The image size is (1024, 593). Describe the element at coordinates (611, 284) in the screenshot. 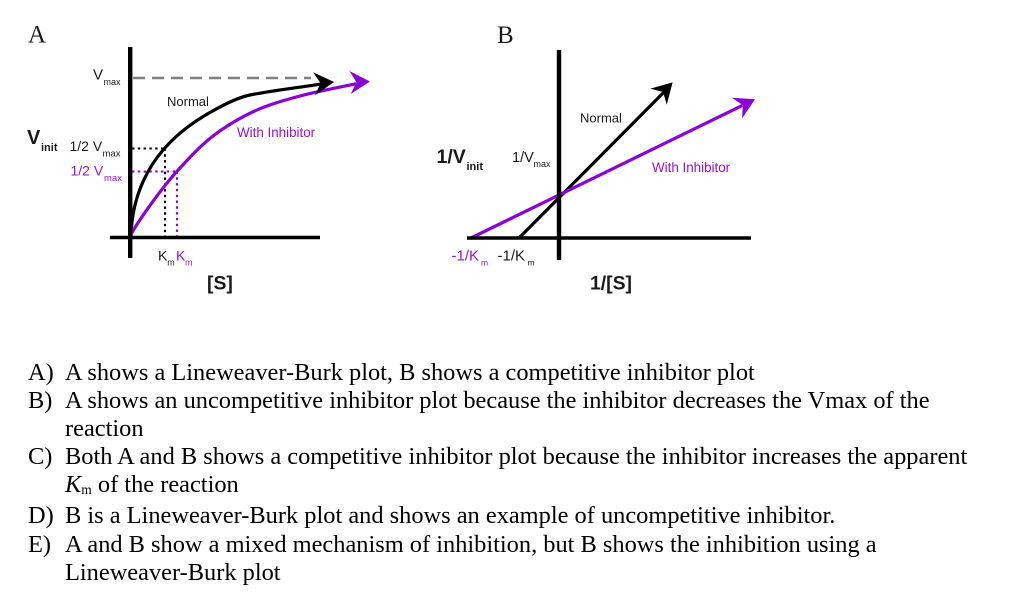

I see `svg-text: 1/[S]` at that location.